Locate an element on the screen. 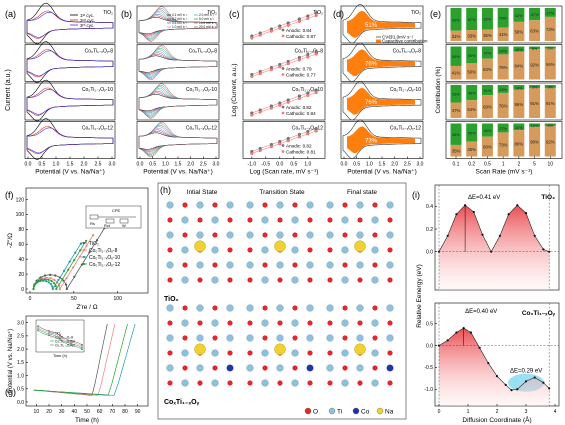  panel-i-bottom-ytick-label: 0.5 is located at coordinates (429, 325).